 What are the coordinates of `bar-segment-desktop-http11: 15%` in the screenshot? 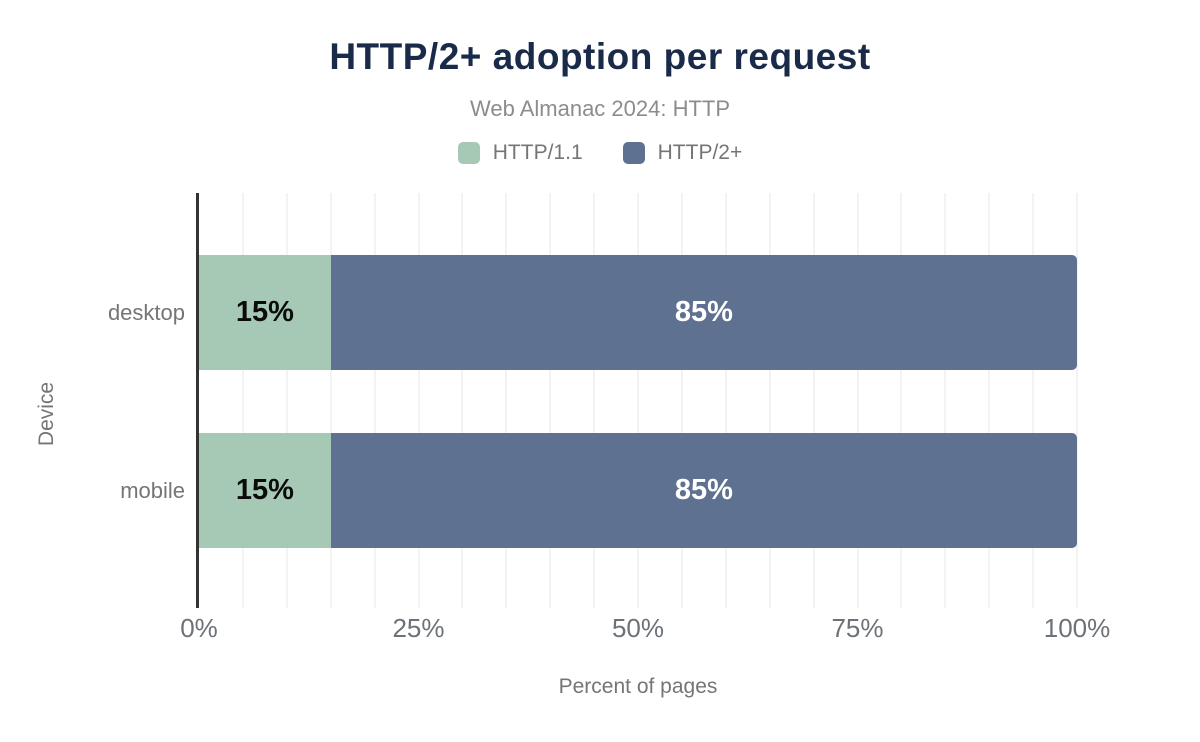 It's located at (265, 312).